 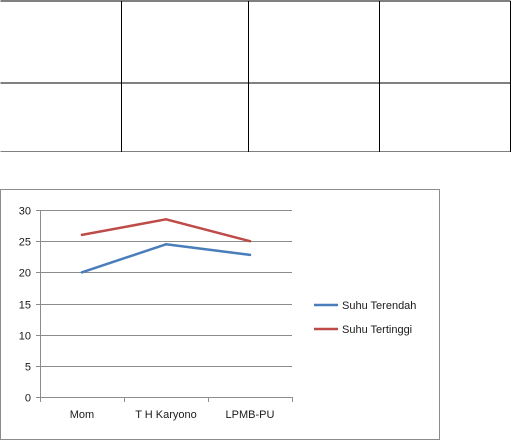 What do you see at coordinates (82, 415) in the screenshot?
I see `x-tick-label: Mom` at bounding box center [82, 415].